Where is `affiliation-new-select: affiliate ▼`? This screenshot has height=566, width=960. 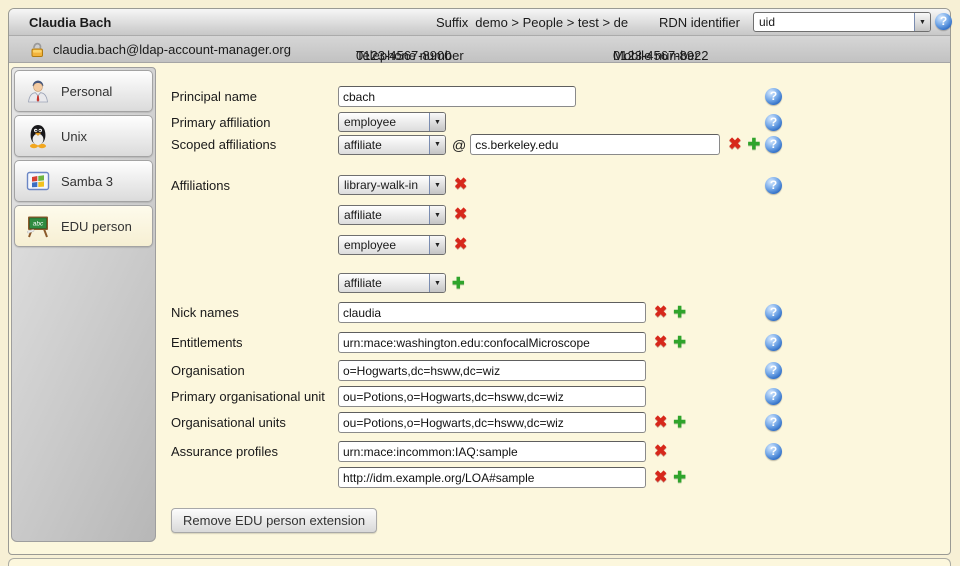
affiliation-new-select: affiliate ▼ is located at coordinates (392, 283).